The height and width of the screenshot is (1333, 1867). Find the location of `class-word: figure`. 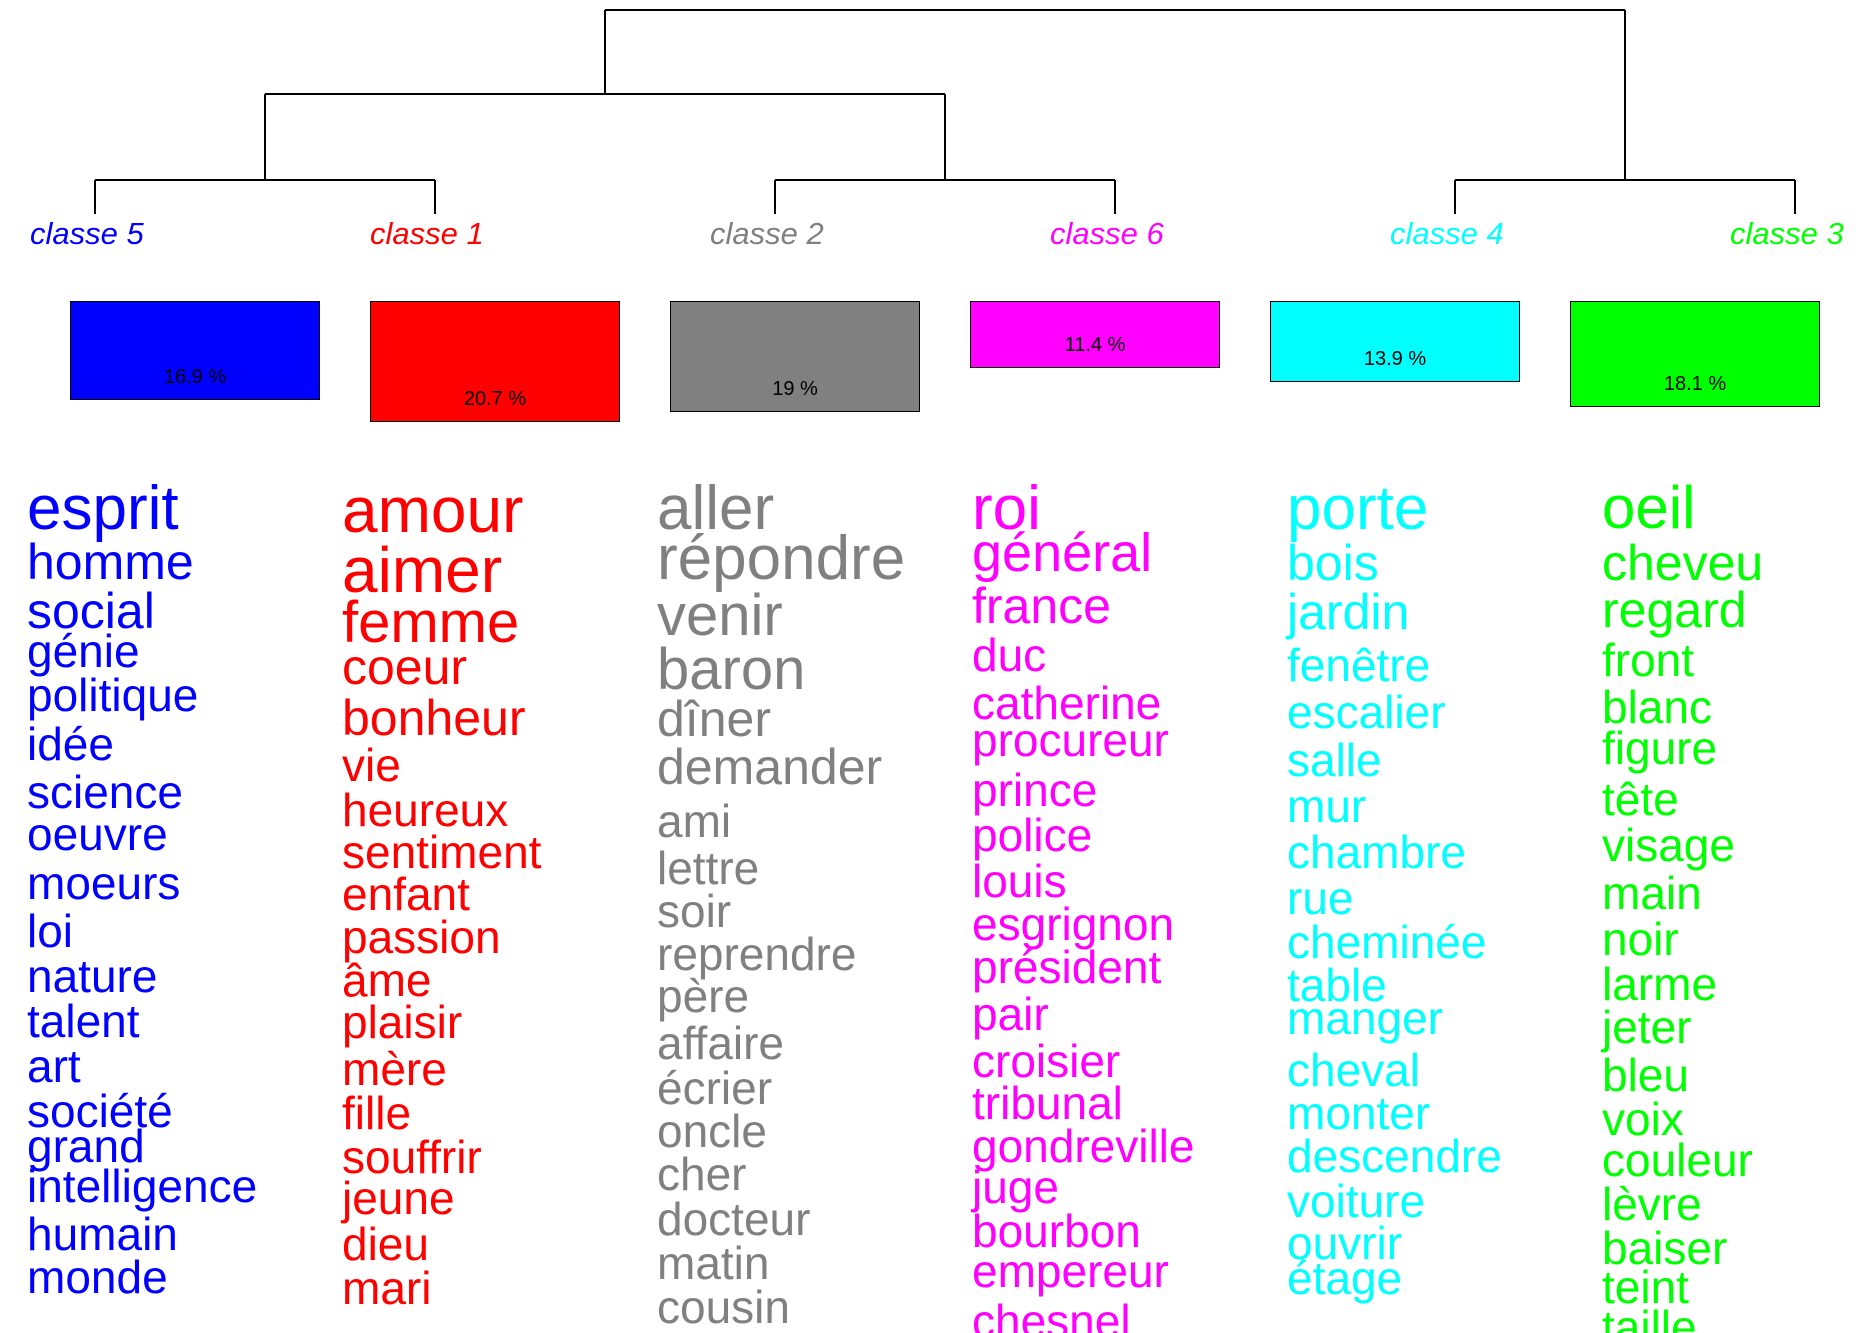

class-word: figure is located at coordinates (1660, 748).